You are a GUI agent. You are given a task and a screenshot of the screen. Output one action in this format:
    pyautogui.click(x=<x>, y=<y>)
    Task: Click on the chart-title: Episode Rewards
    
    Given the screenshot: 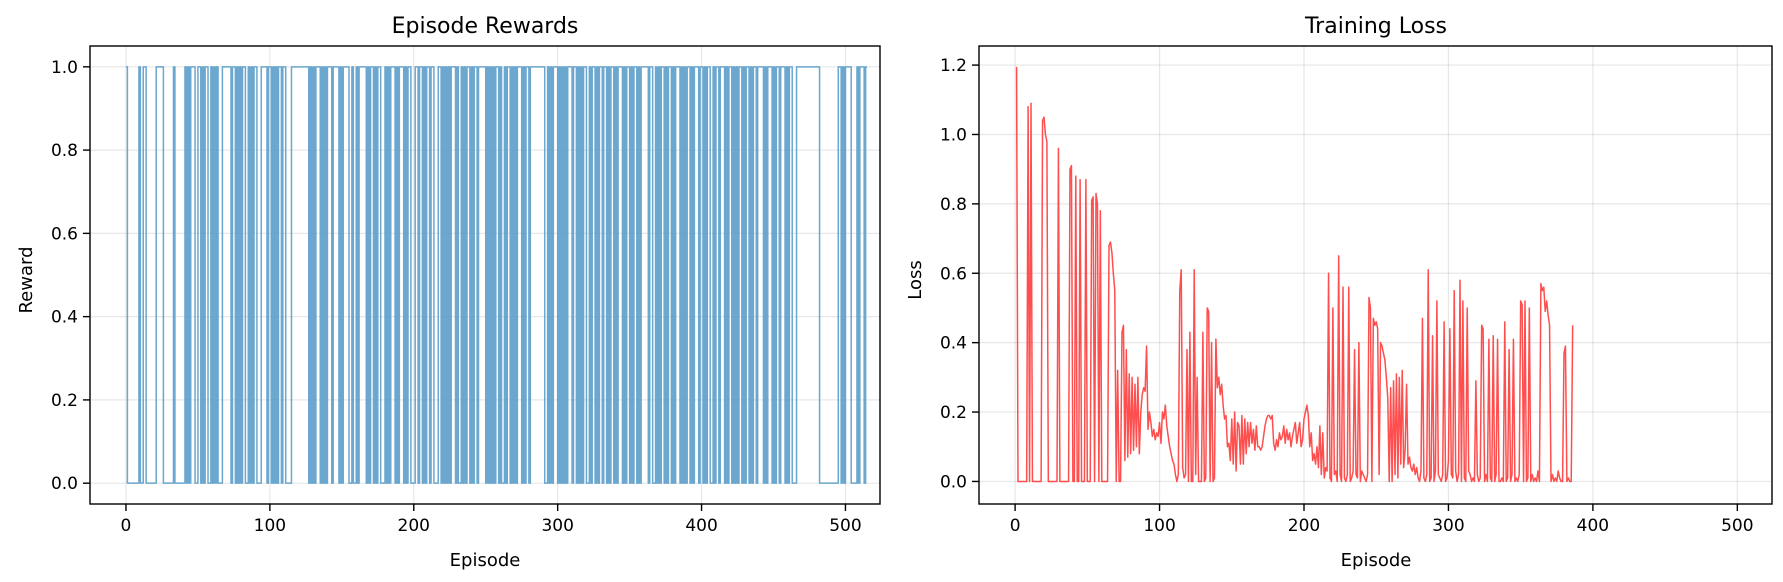 What is the action you would take?
    pyautogui.click(x=485, y=26)
    